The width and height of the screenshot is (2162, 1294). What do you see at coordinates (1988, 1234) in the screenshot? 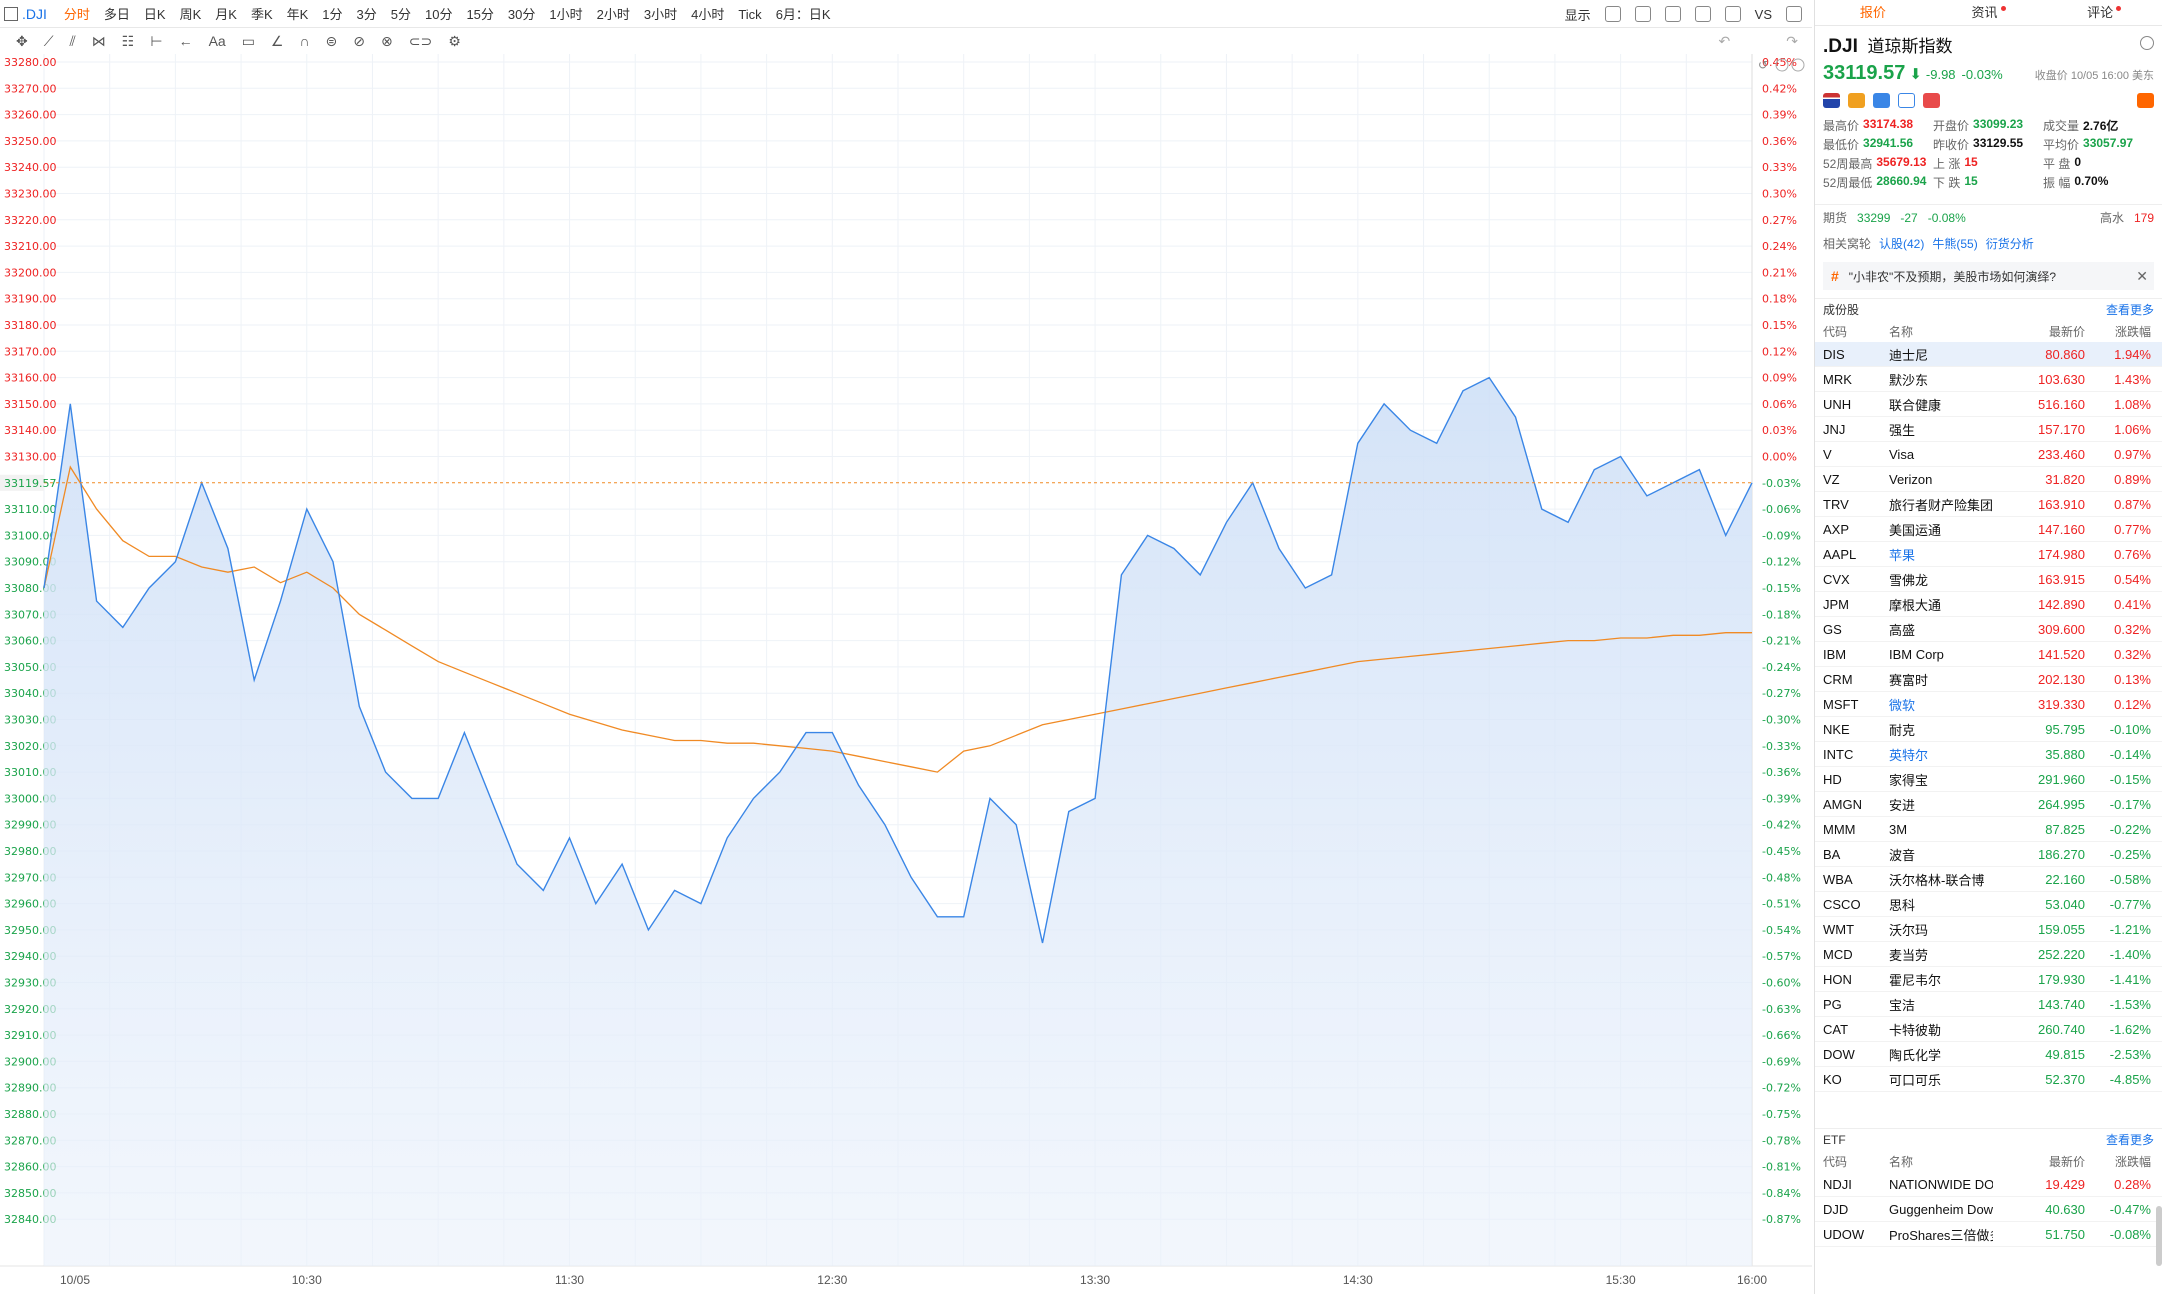
I see `table-row: UDOW ProShares三倍做多 51.750 -0.08%` at bounding box center [1988, 1234].